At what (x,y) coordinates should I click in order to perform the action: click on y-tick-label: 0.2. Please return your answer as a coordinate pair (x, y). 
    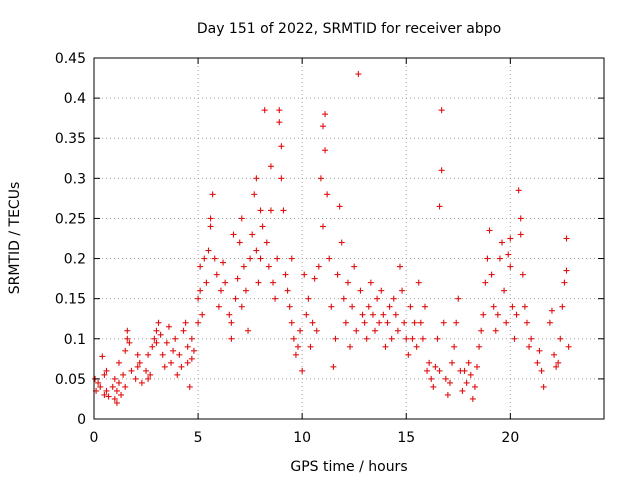
    Looking at the image, I should click on (75, 260).